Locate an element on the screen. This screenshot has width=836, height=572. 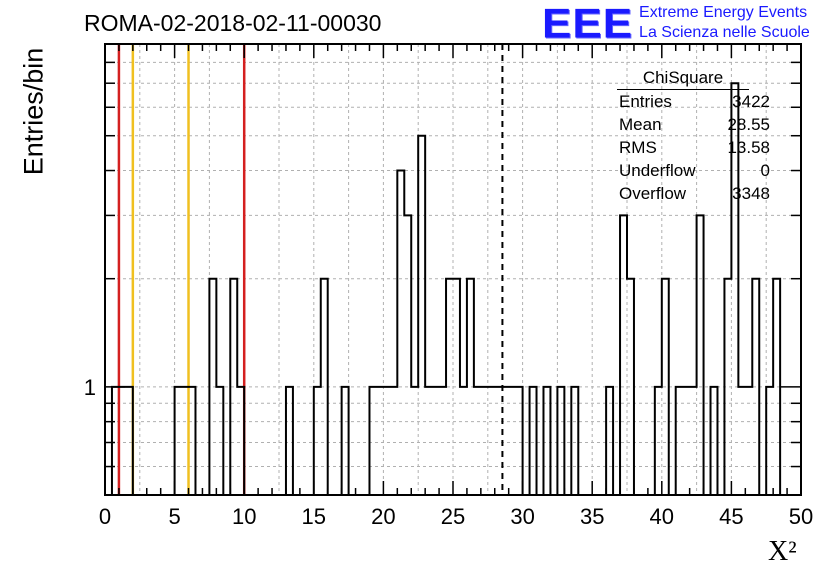
stats-label: Mean is located at coordinates (640, 124).